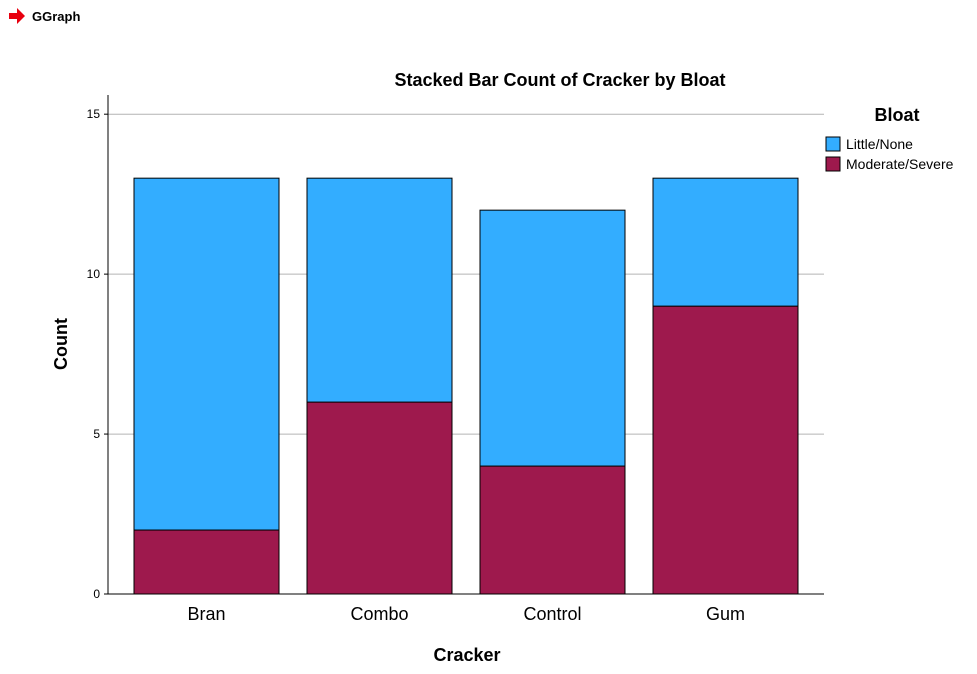 The width and height of the screenshot is (977, 674). What do you see at coordinates (379, 614) in the screenshot?
I see `x-tick-label: Combo` at bounding box center [379, 614].